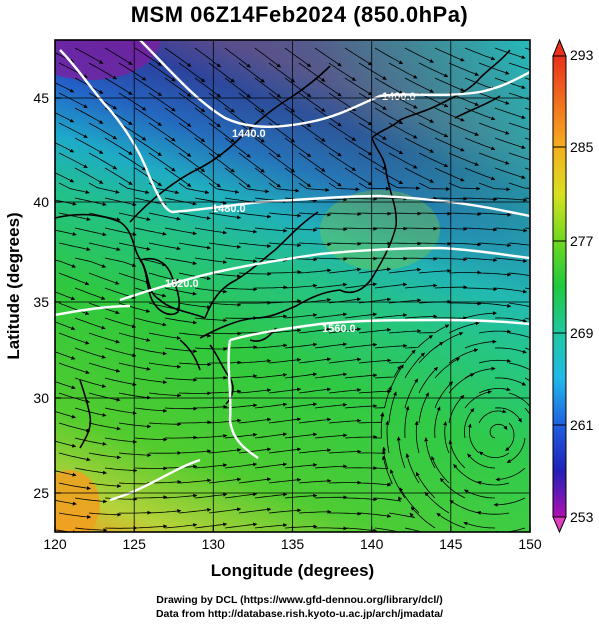 Image resolution: width=599 pixels, height=625 pixels. What do you see at coordinates (582, 147) in the screenshot?
I see `colorbar-tick-285: 285` at bounding box center [582, 147].